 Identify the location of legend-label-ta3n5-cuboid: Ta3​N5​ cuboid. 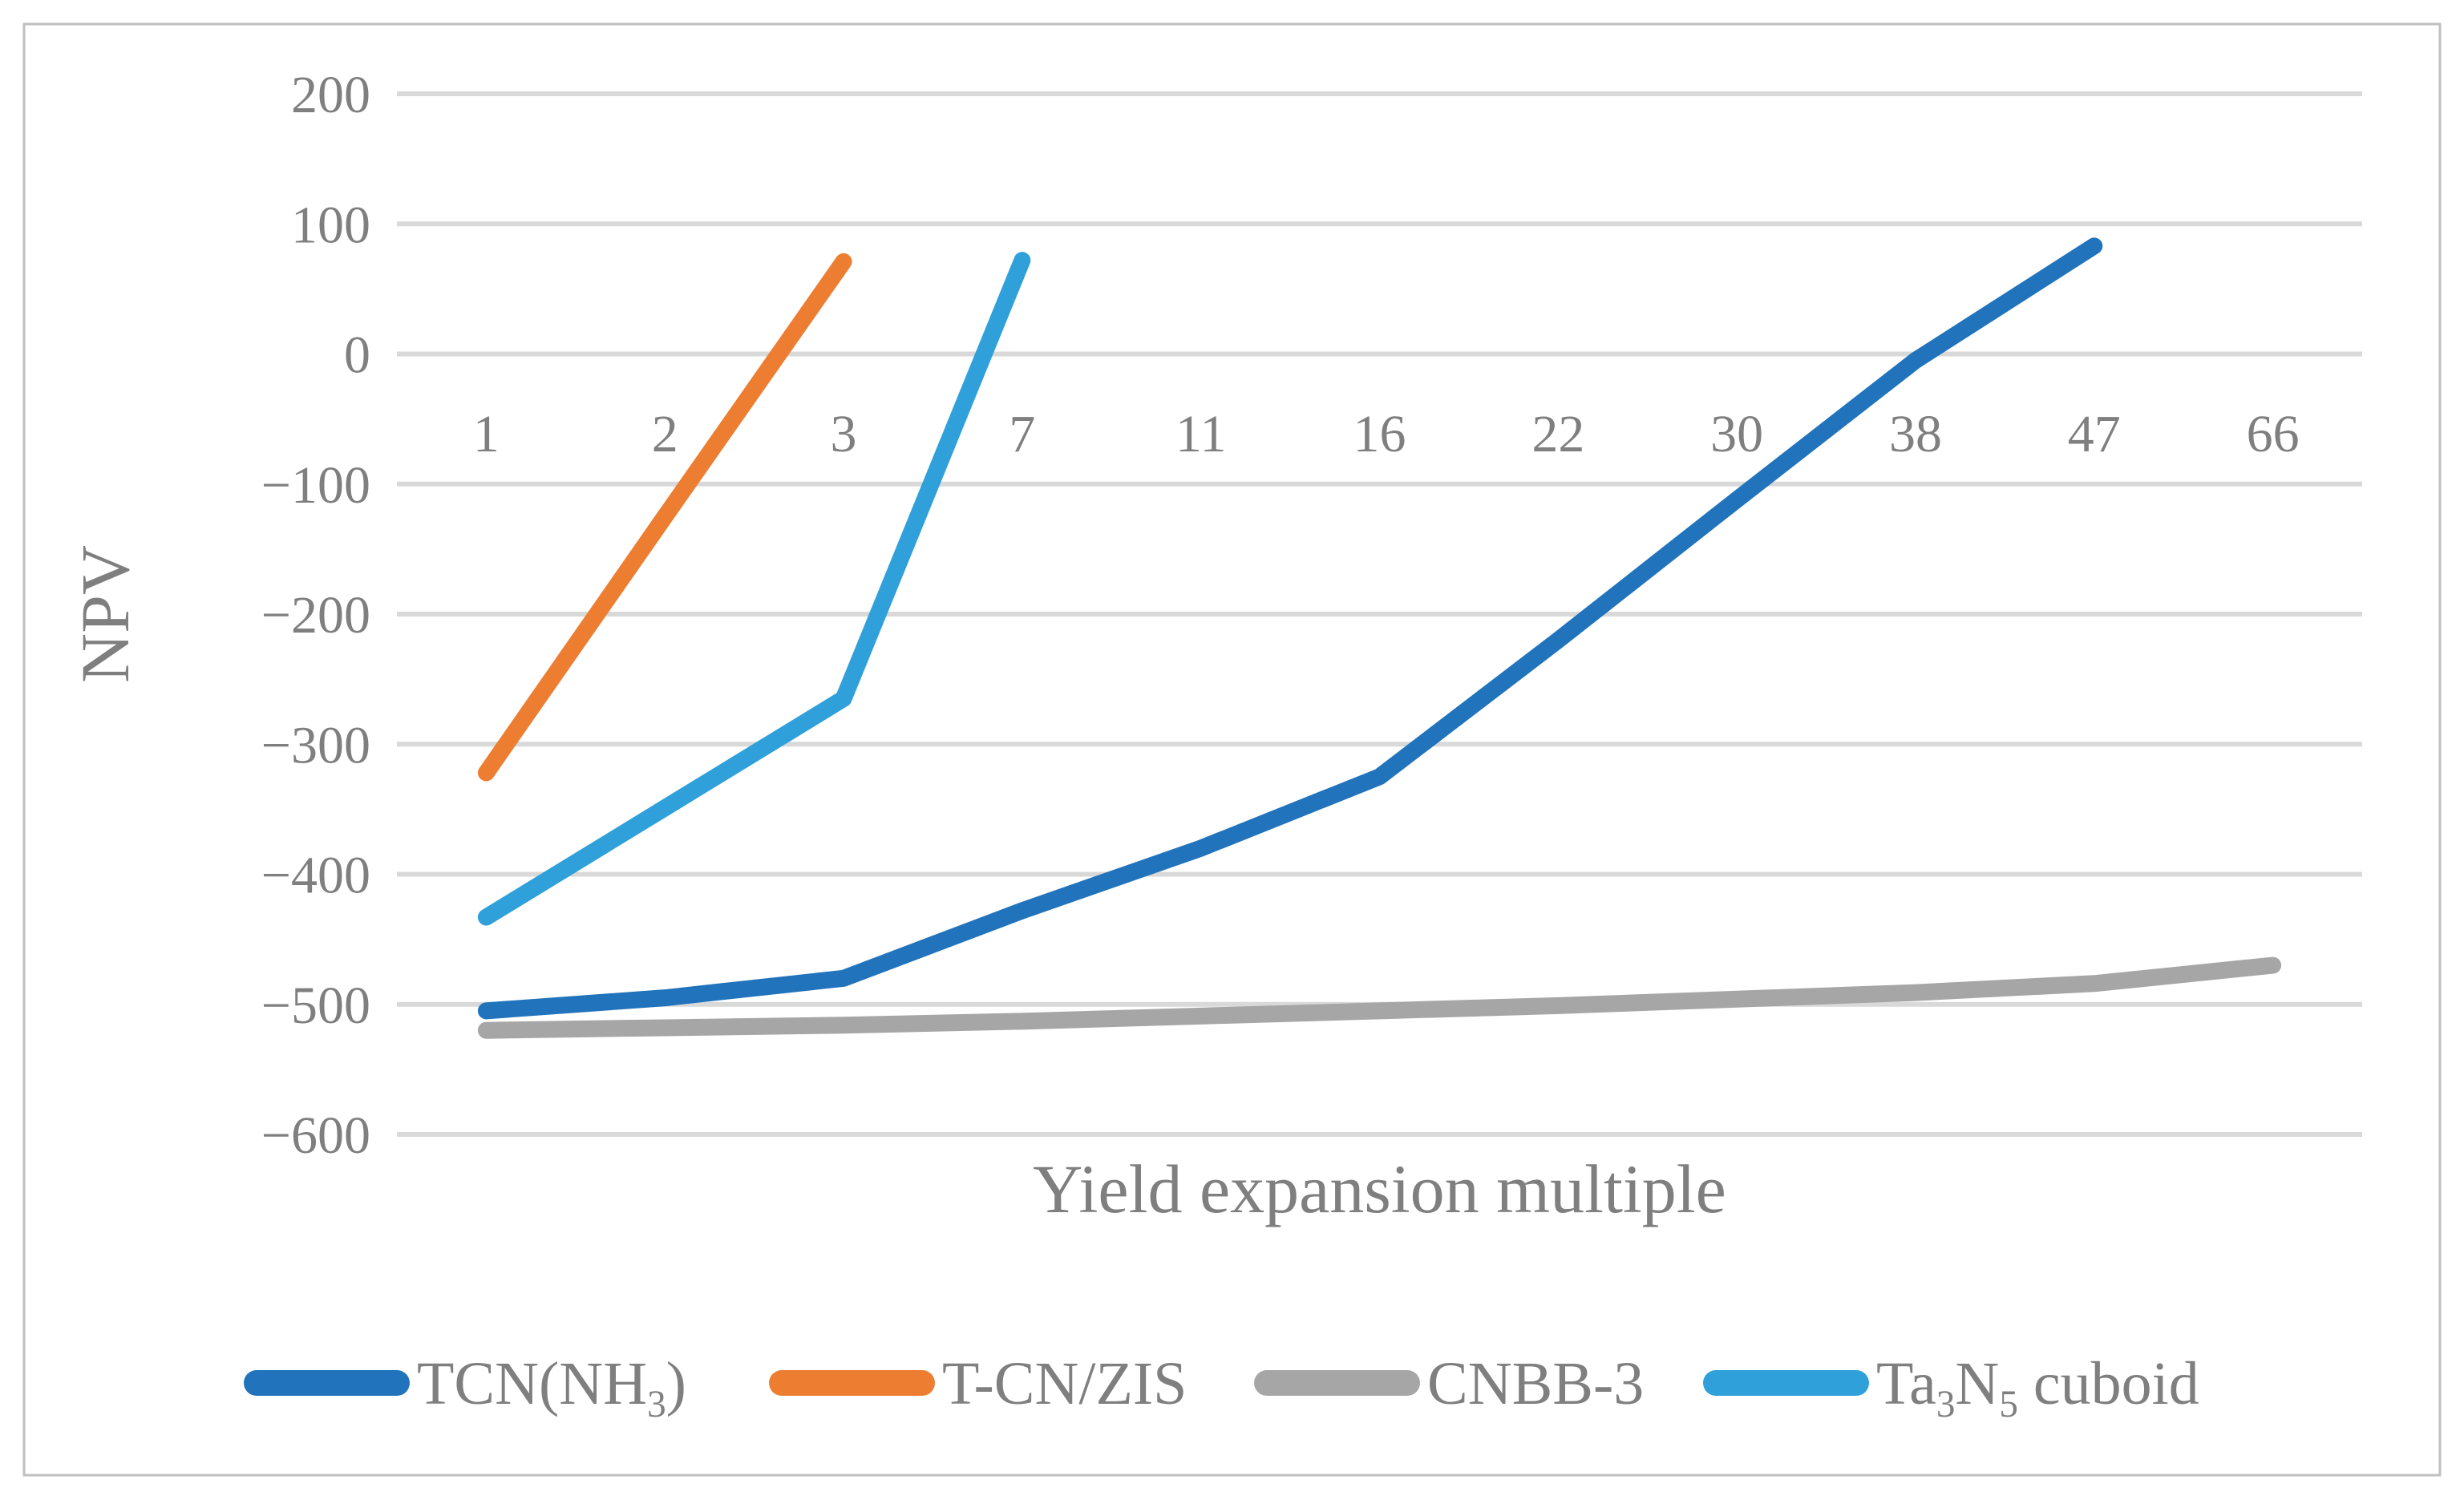
(2037, 1388).